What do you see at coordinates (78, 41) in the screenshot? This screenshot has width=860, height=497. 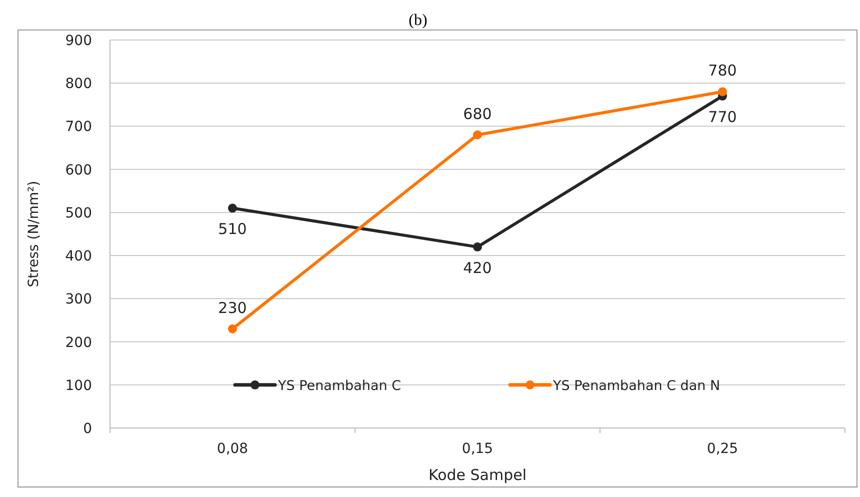 I see `y-tick-label: 900` at bounding box center [78, 41].